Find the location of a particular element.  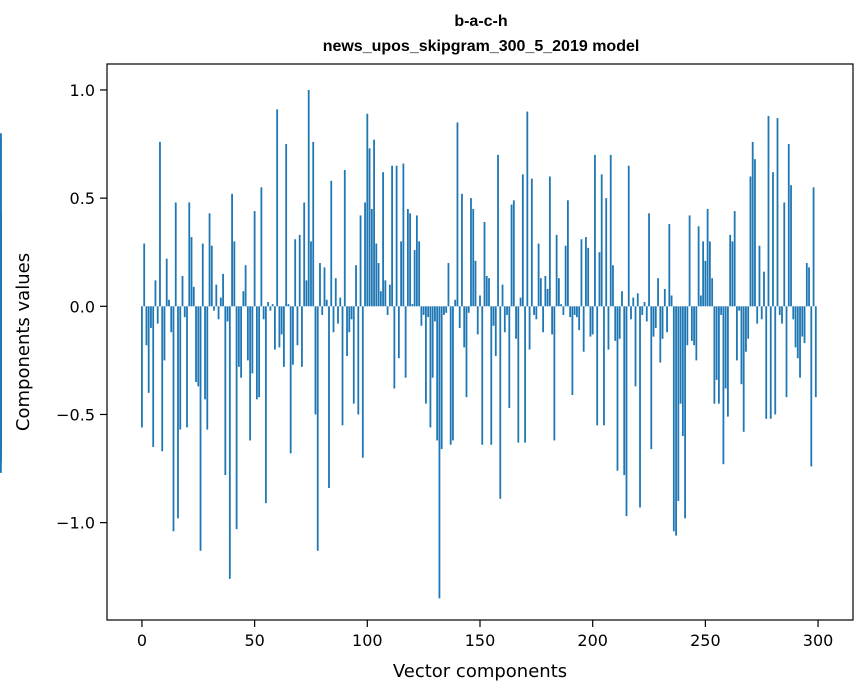

x-axis-label: Vector components is located at coordinates (480, 671).